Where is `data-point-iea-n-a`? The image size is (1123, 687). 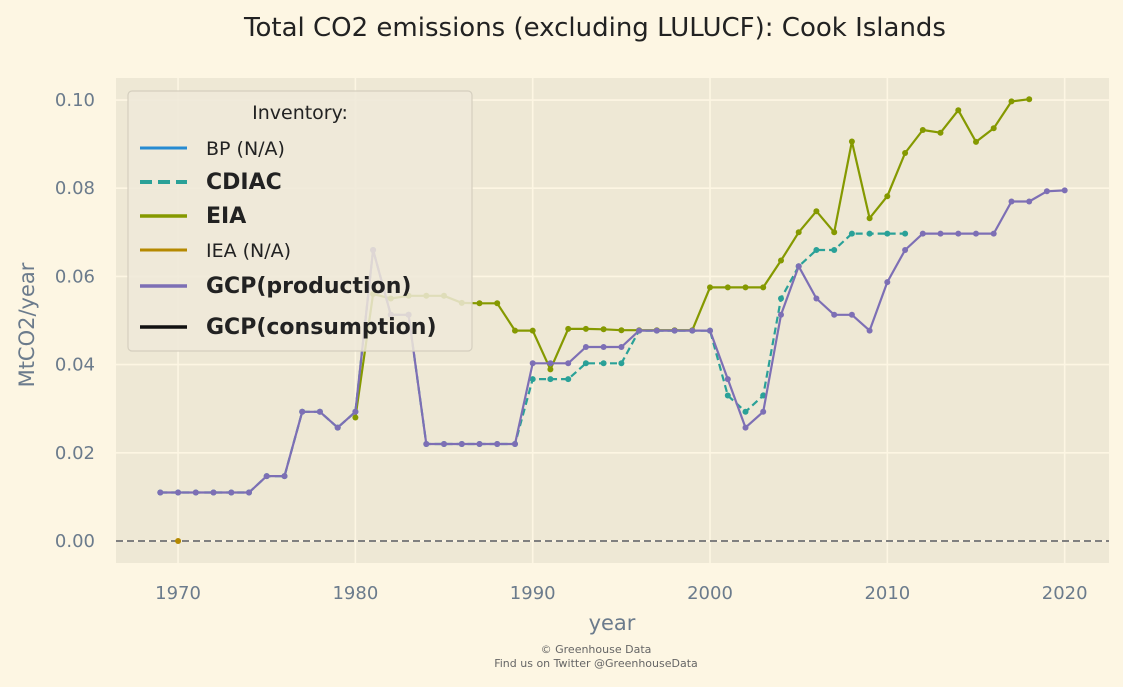
data-point-iea-n-a is located at coordinates (178, 541).